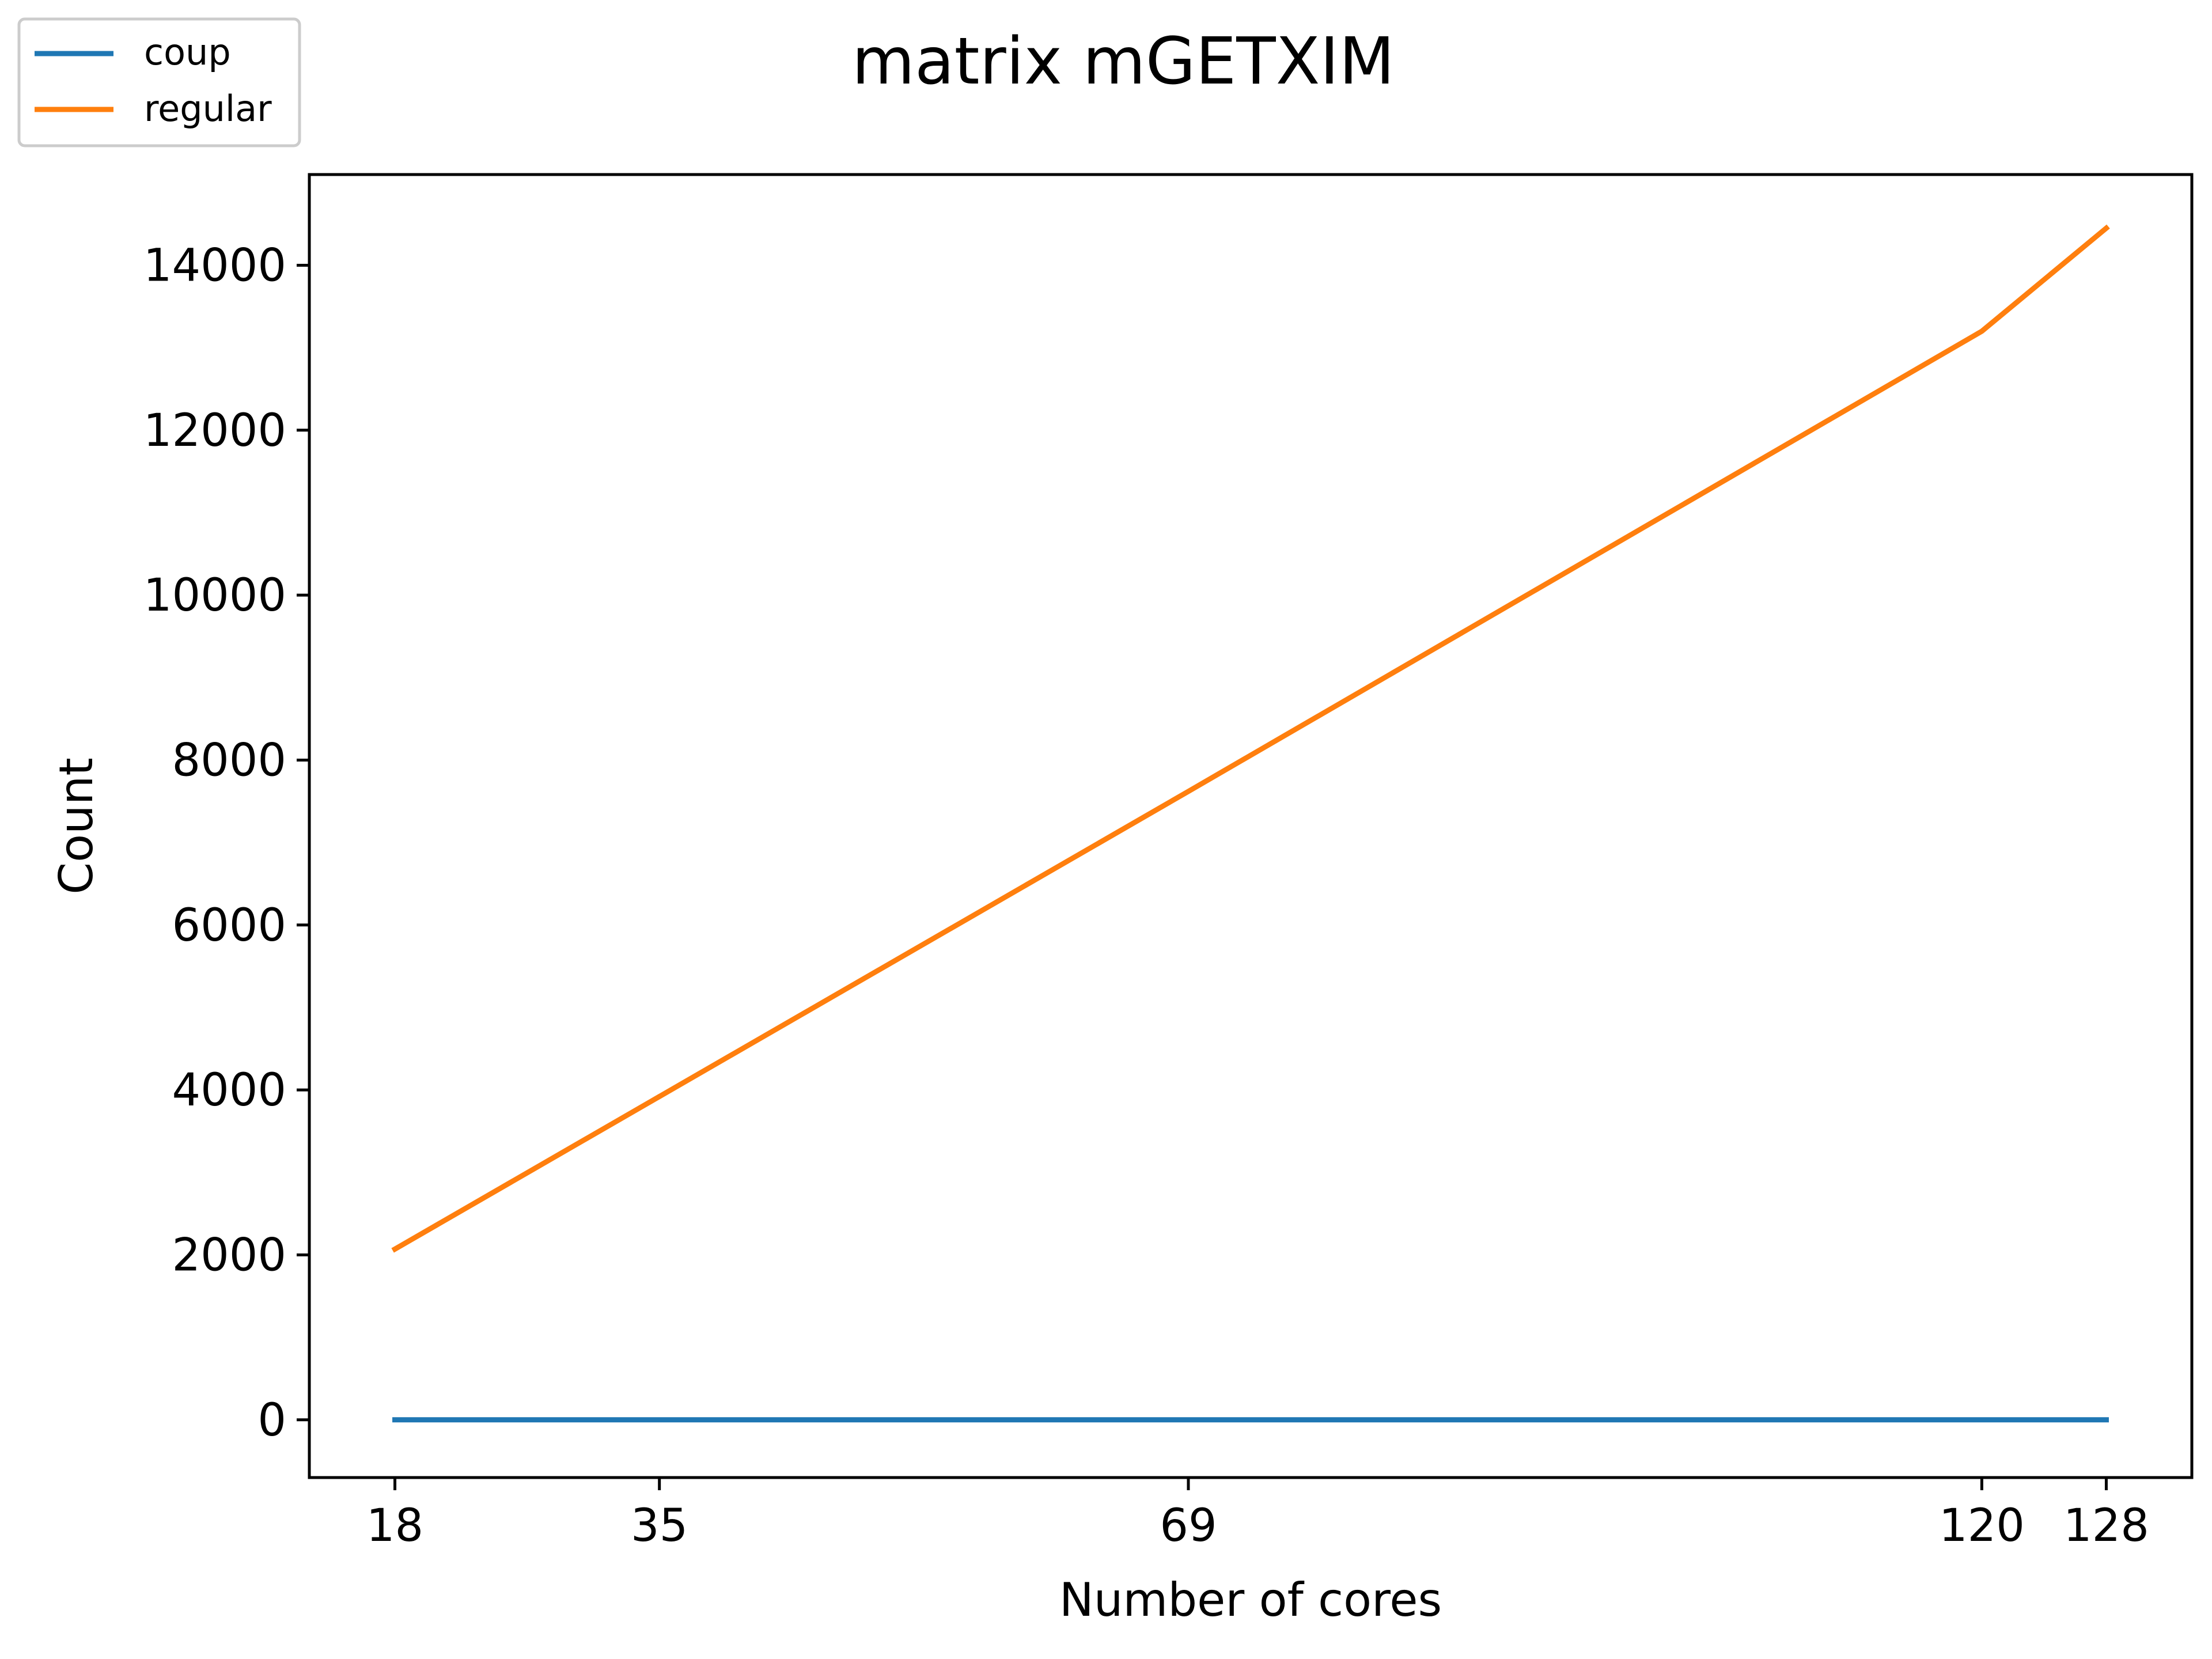  What do you see at coordinates (271, 1420) in the screenshot?
I see `y-tick-label: 0` at bounding box center [271, 1420].